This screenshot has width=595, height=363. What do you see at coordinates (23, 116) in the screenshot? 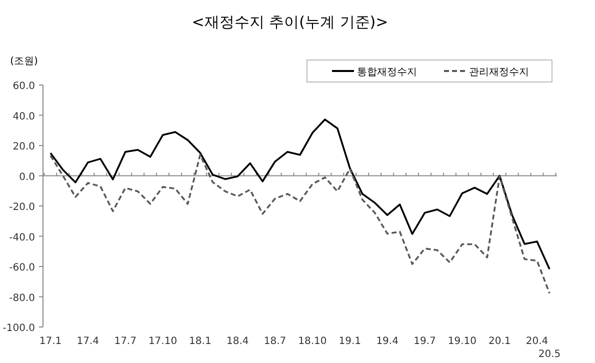
I see `y-tick-label: 40.0` at bounding box center [23, 116].